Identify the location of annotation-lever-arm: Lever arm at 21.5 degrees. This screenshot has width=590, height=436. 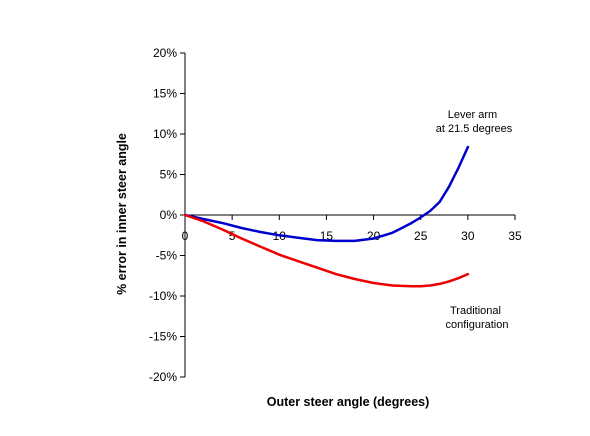
(474, 122).